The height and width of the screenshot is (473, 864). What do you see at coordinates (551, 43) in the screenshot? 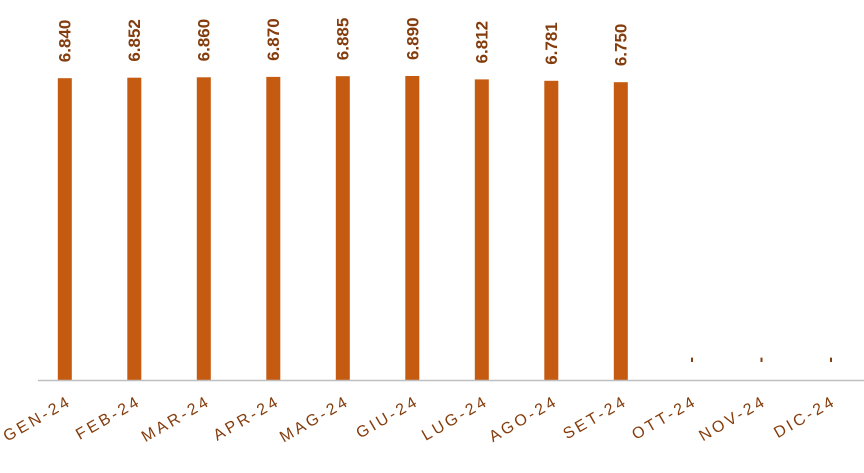
I see `value-label-ago-24: 6.781` at bounding box center [551, 43].